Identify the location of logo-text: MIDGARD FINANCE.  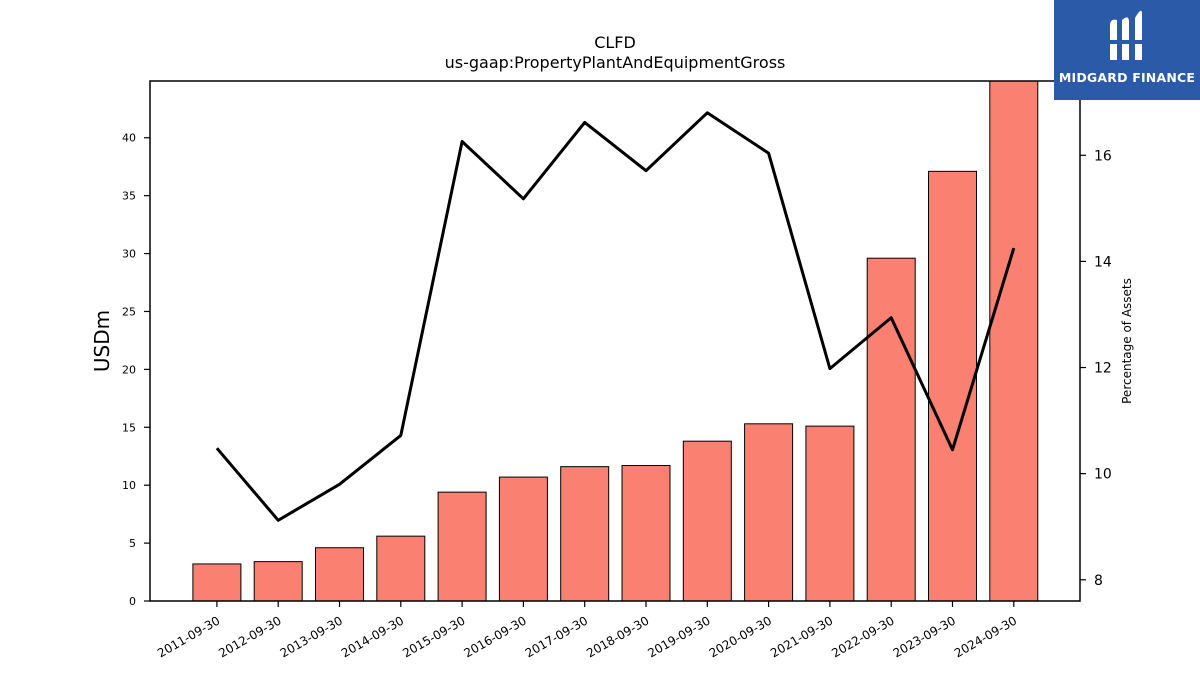
(1127, 77).